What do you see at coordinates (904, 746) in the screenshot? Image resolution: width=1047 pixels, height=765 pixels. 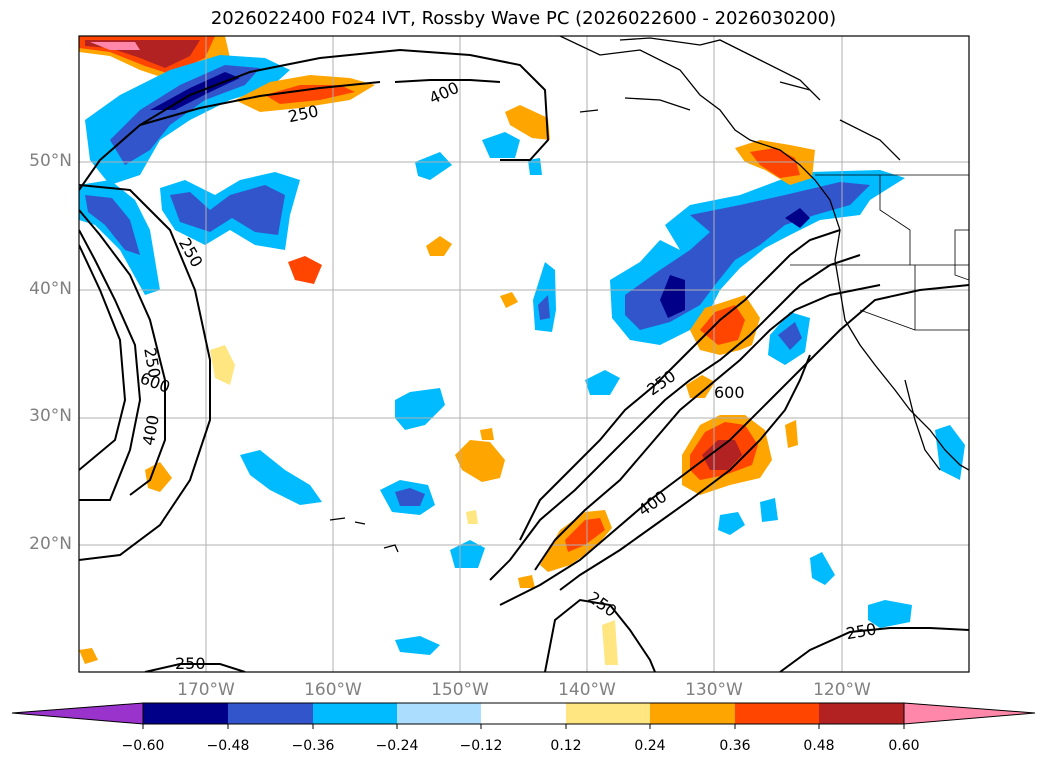 I see `colorbar-tick-label: 0.60` at bounding box center [904, 746].